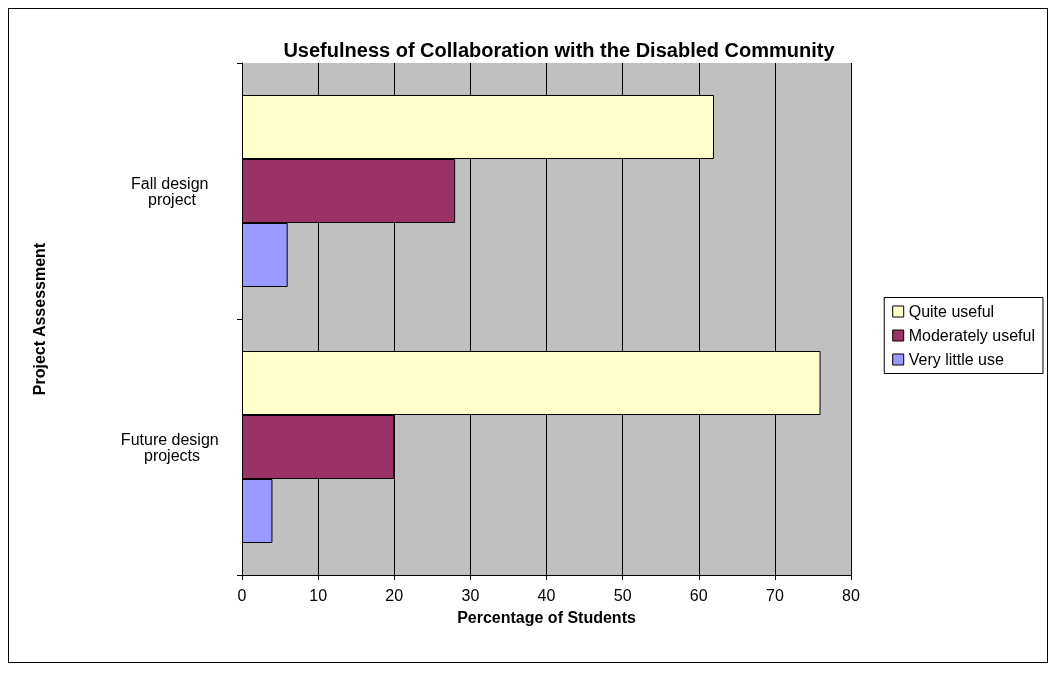 This screenshot has height=673, width=1060. What do you see at coordinates (546, 617) in the screenshot?
I see `x-axis-title: Percentage of Students` at bounding box center [546, 617].